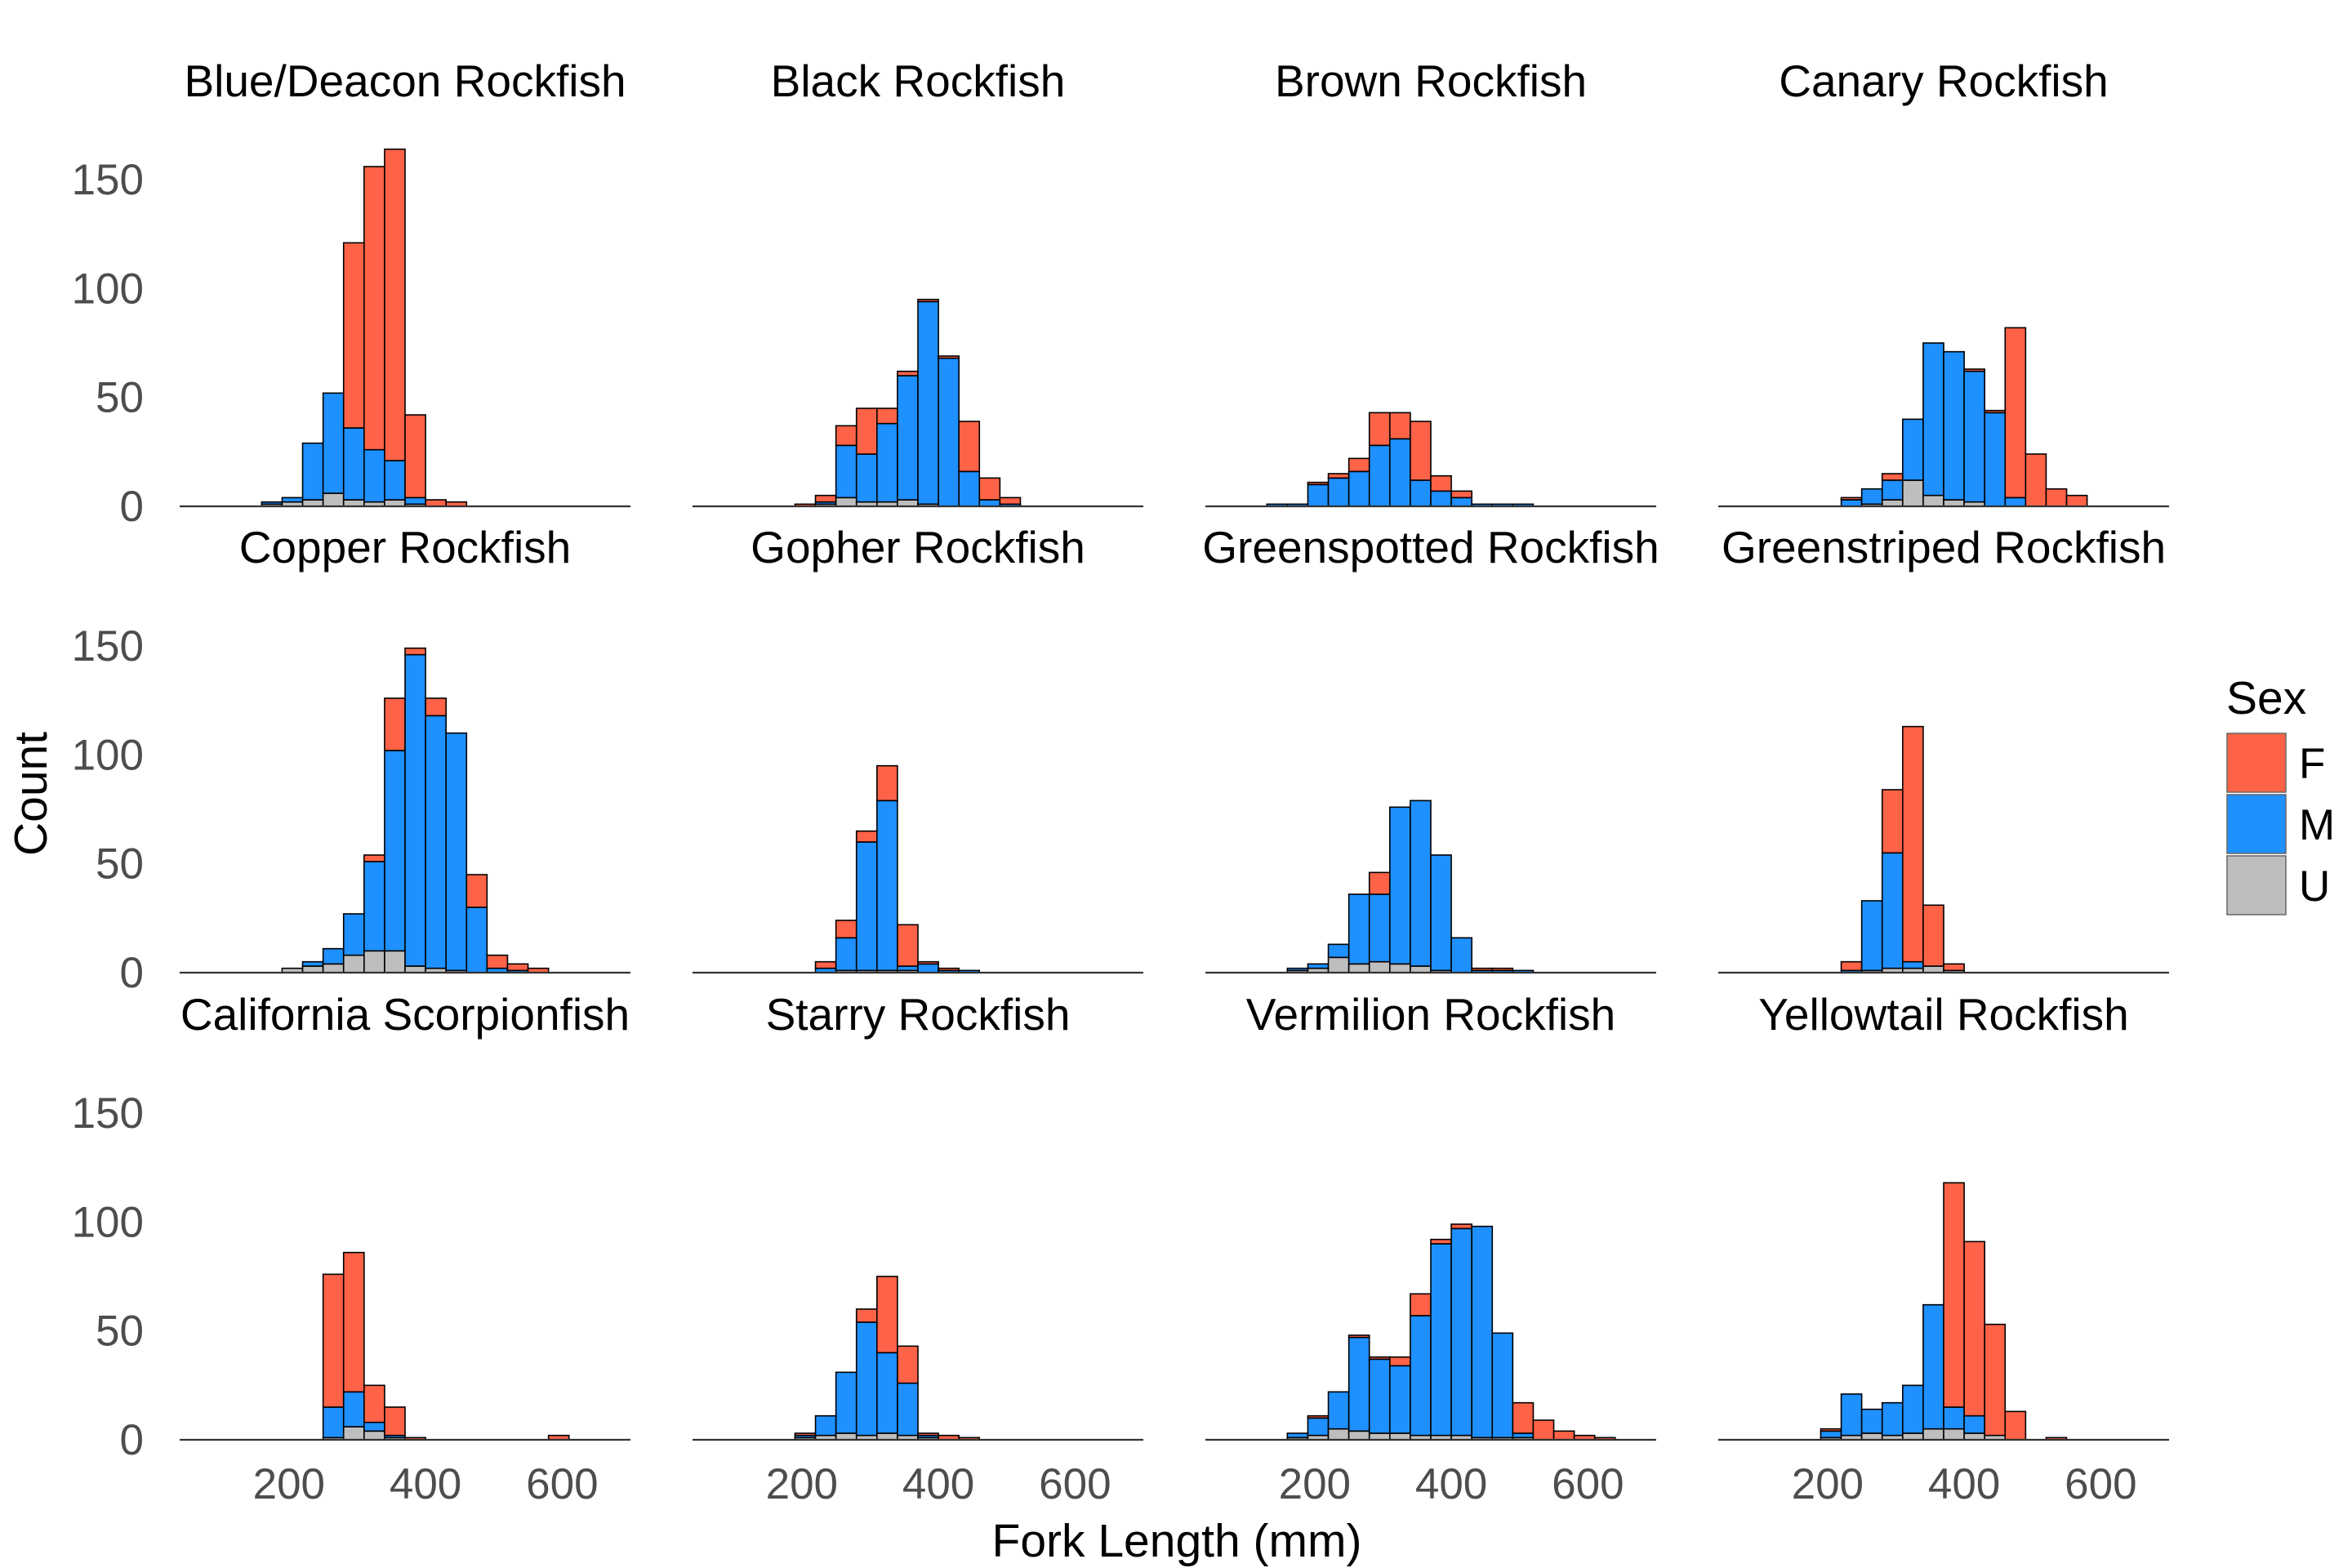 This screenshot has width=2352, height=1568. Describe the element at coordinates (405, 1014) in the screenshot. I see `panel-title: California Scorpionfish` at that location.